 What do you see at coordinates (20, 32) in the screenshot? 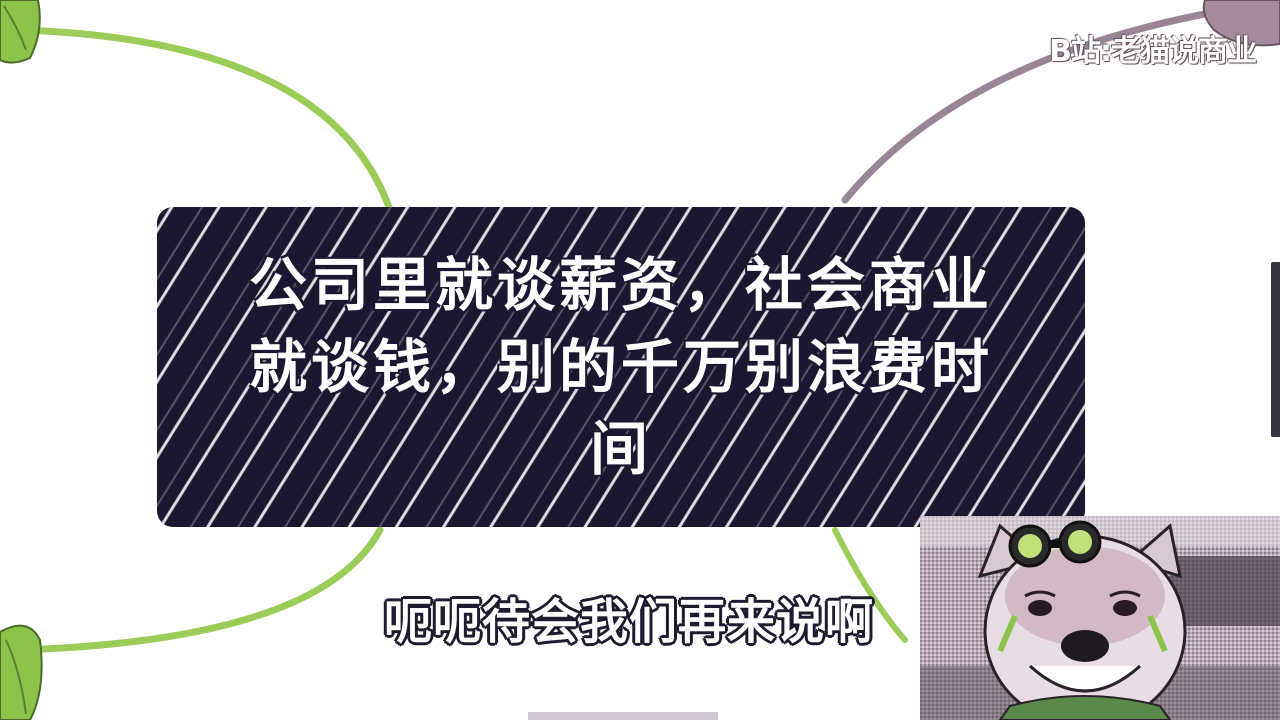
I see `leaf-icon-top-left` at bounding box center [20, 32].